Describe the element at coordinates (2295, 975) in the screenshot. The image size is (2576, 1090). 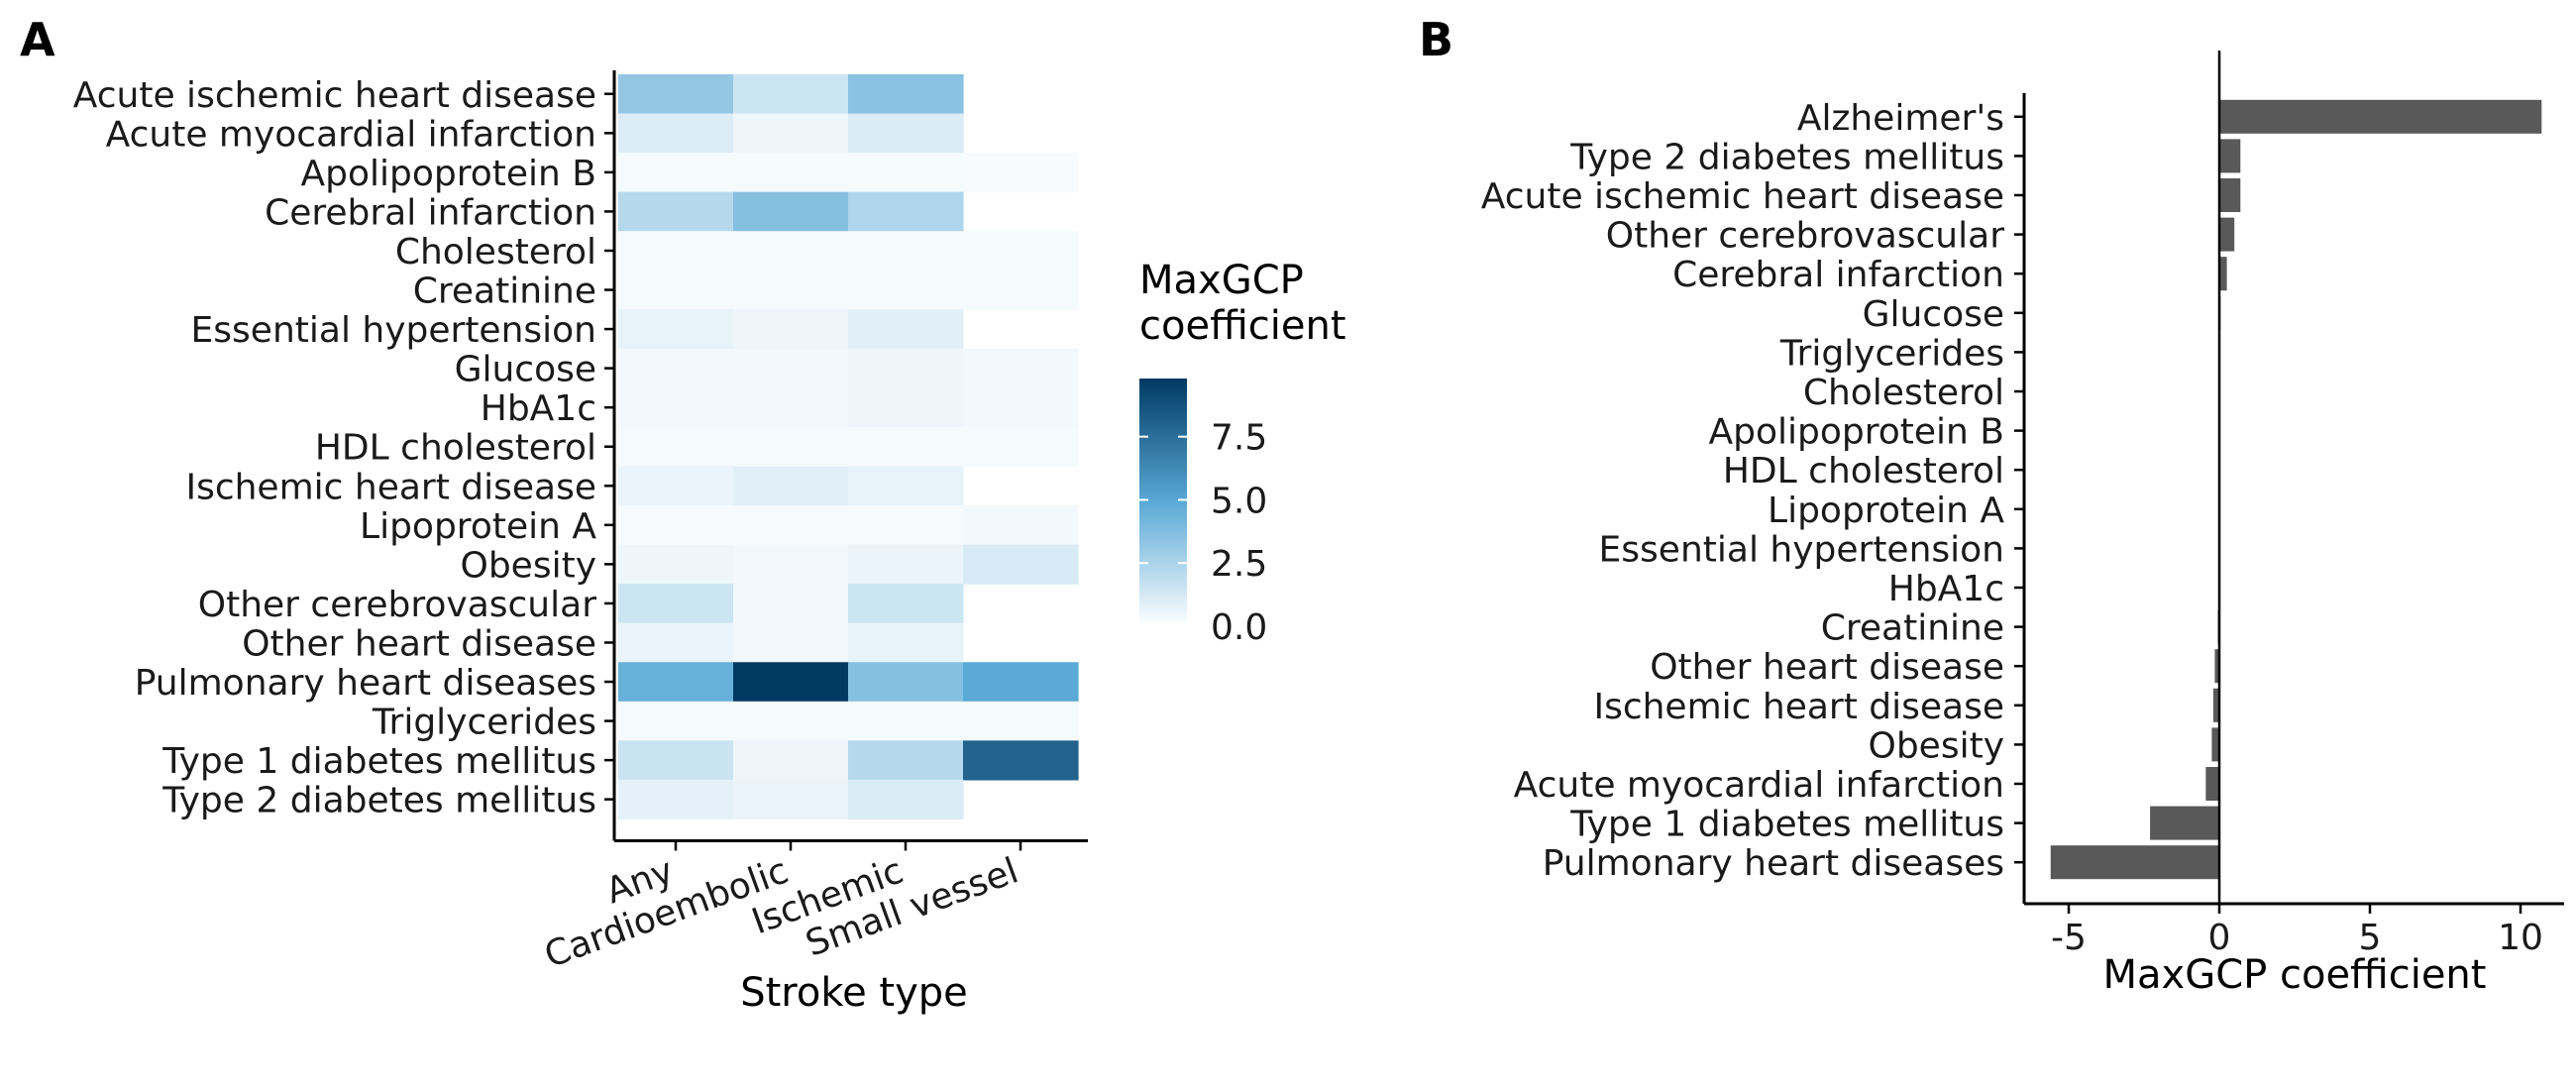
I see `bar-x-axis-title: MaxGCP coefficient` at that location.